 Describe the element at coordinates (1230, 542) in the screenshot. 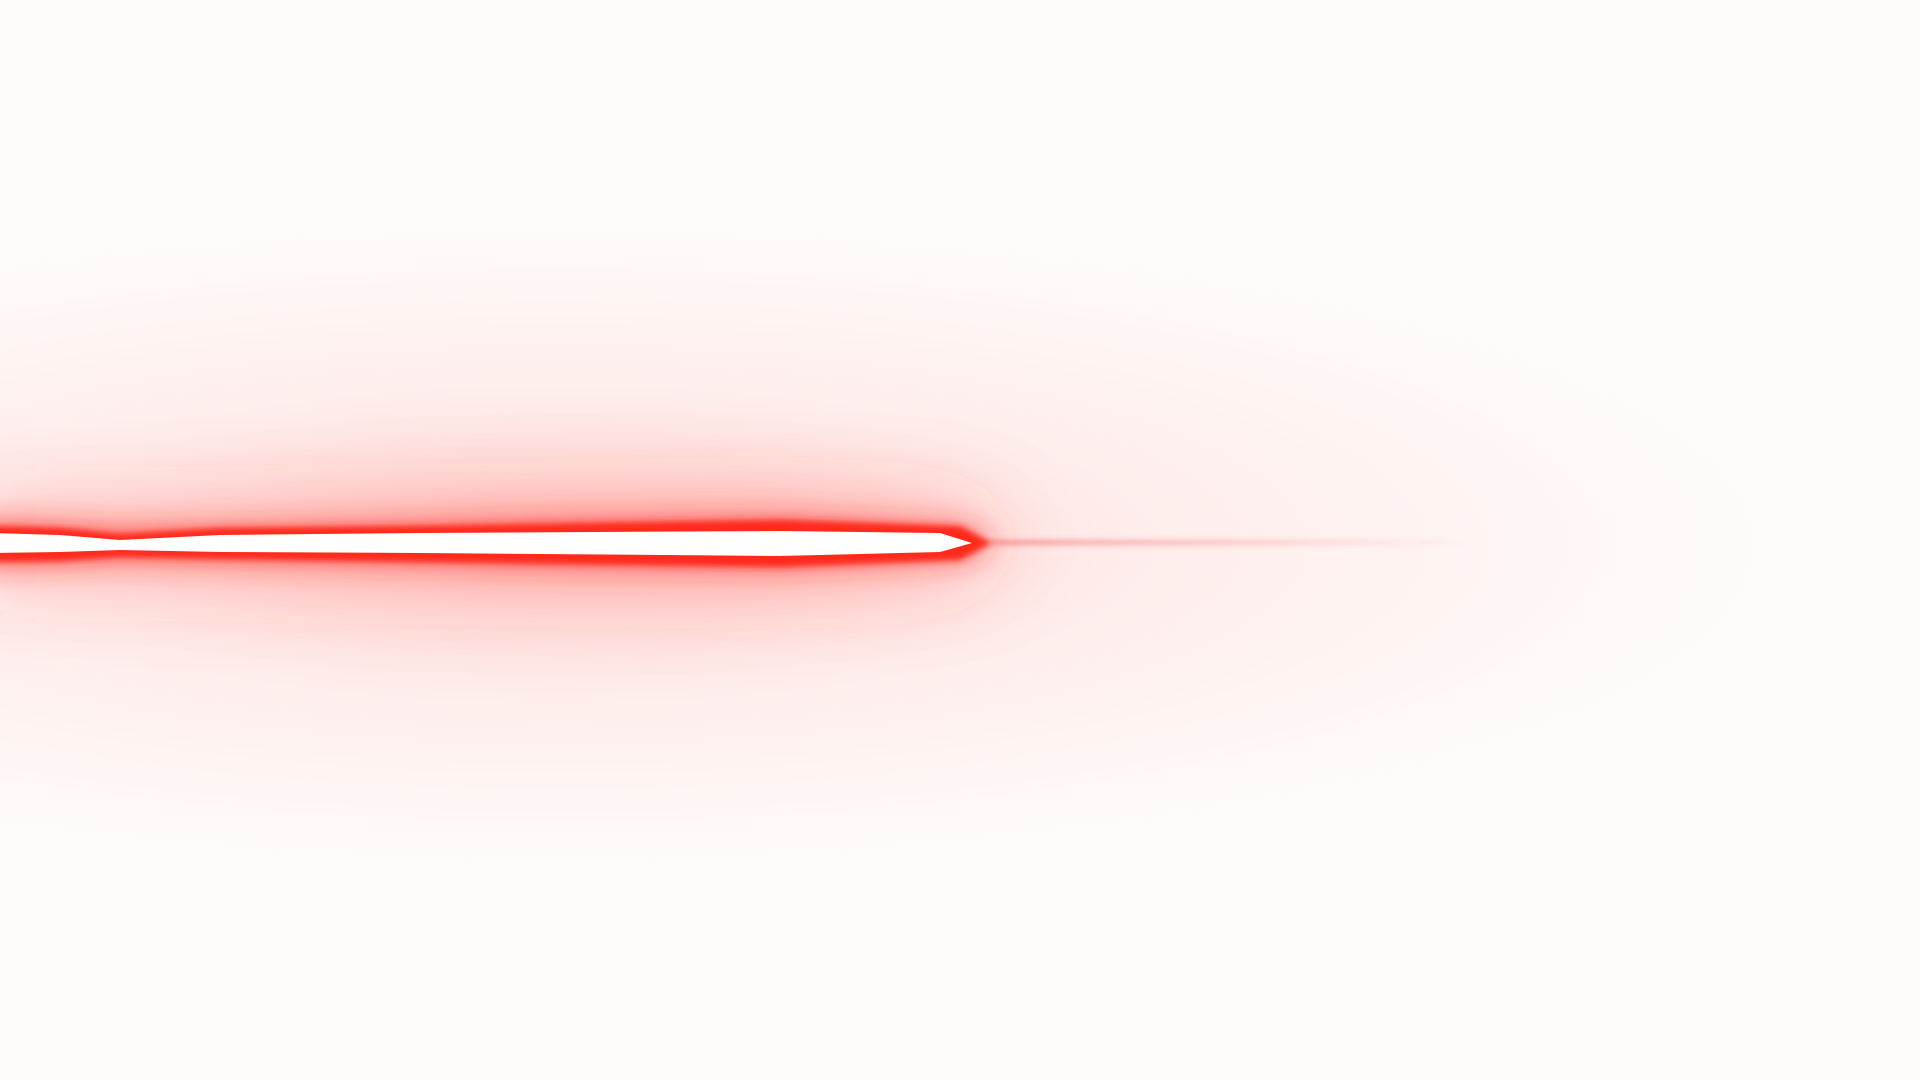

I see `beam-trail` at that location.